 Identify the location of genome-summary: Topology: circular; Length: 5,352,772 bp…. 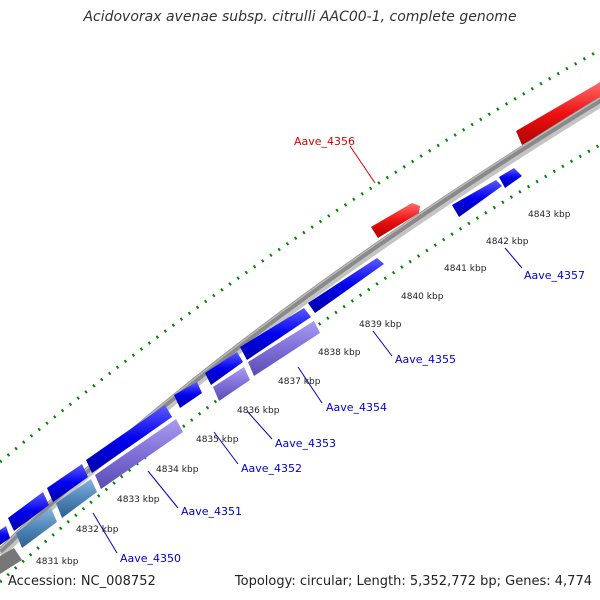
(413, 581).